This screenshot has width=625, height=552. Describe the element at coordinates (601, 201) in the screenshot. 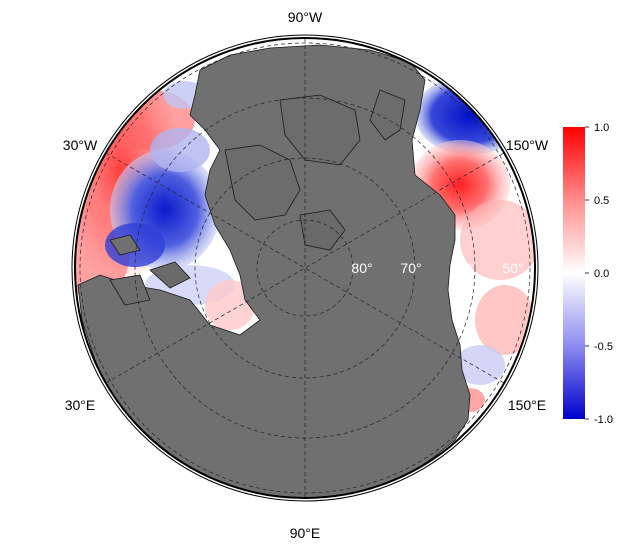

I see `colorbar-tick-0.5: 0.5` at that location.